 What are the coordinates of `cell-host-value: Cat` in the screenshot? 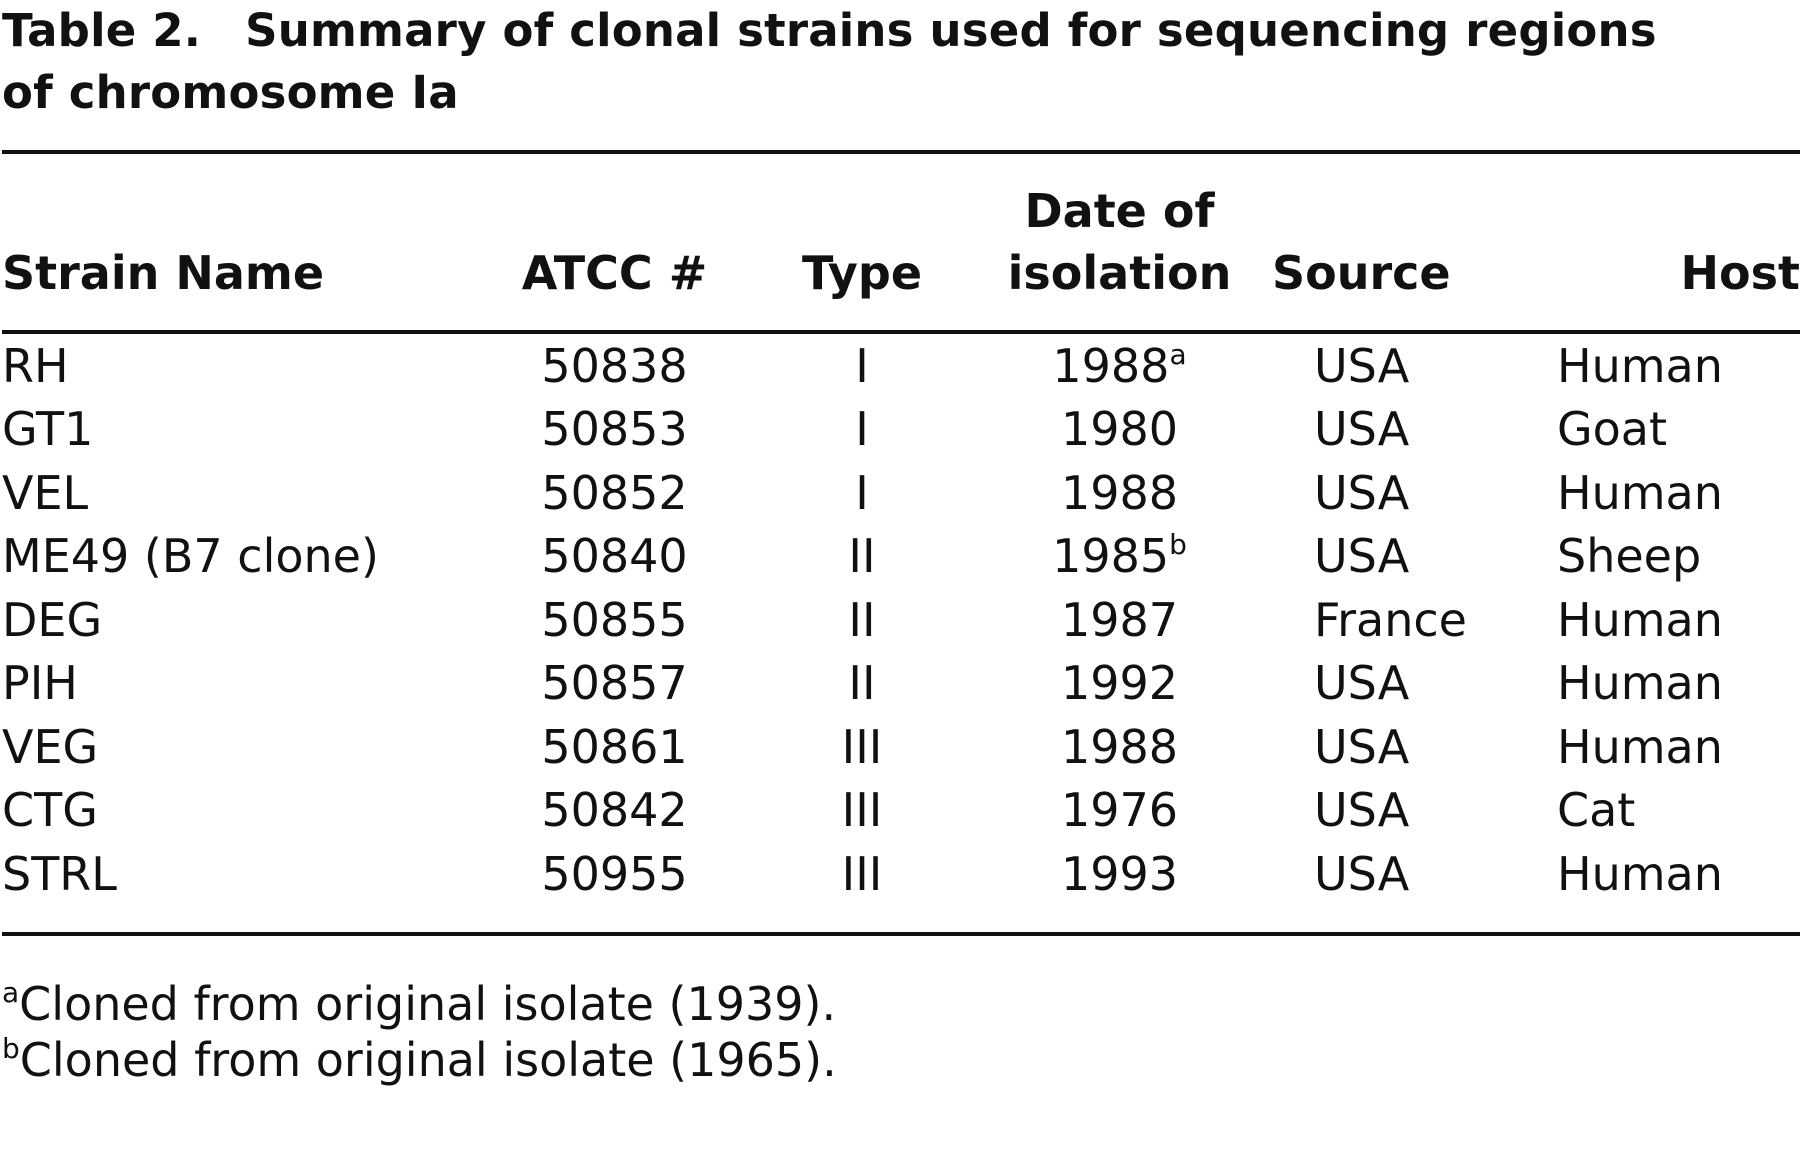 It's located at (1596, 810).